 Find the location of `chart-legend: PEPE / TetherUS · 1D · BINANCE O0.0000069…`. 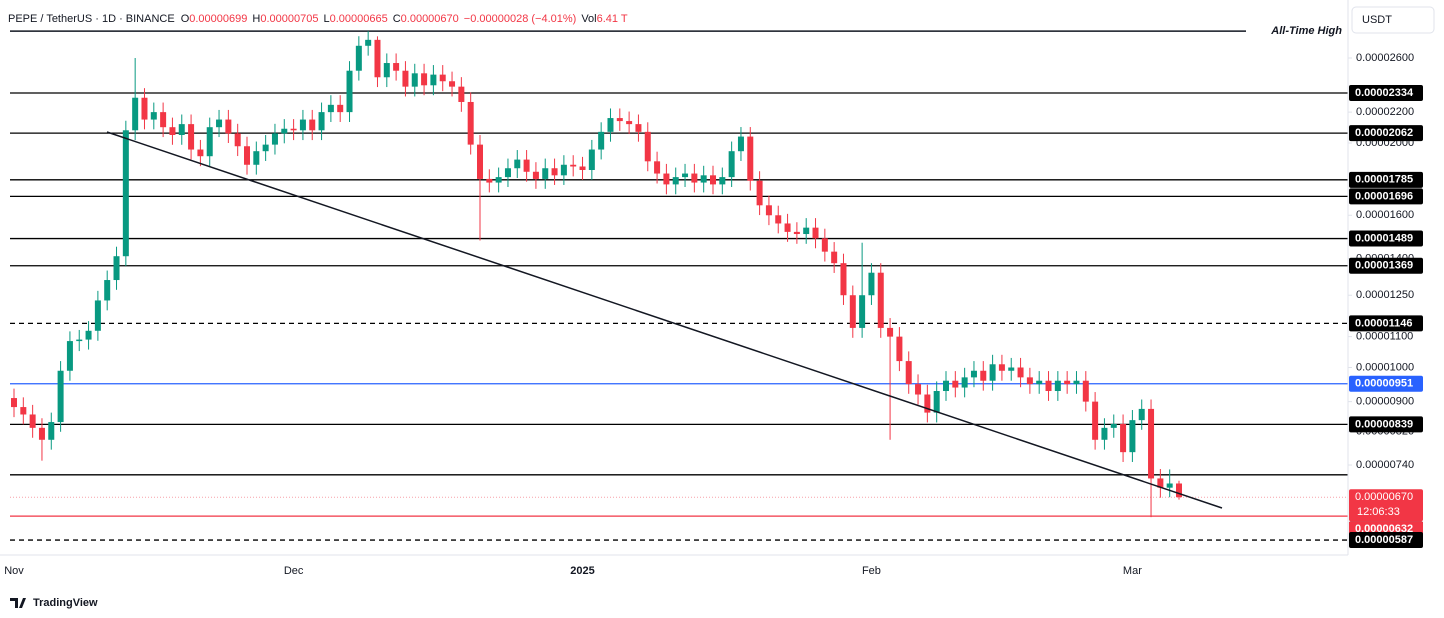

chart-legend: PEPE / TetherUS · 1D · BINANCE O0.0000069… is located at coordinates (318, 19).